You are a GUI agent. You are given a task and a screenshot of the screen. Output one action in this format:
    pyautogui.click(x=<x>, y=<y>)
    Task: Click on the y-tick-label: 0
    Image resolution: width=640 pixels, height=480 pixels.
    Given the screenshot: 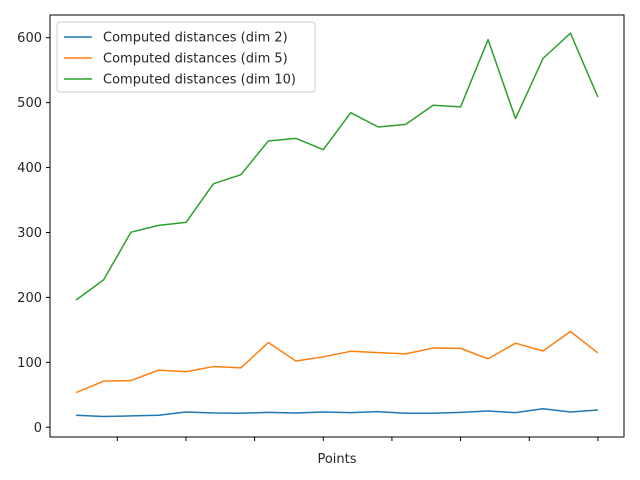 What is the action you would take?
    pyautogui.click(x=38, y=428)
    